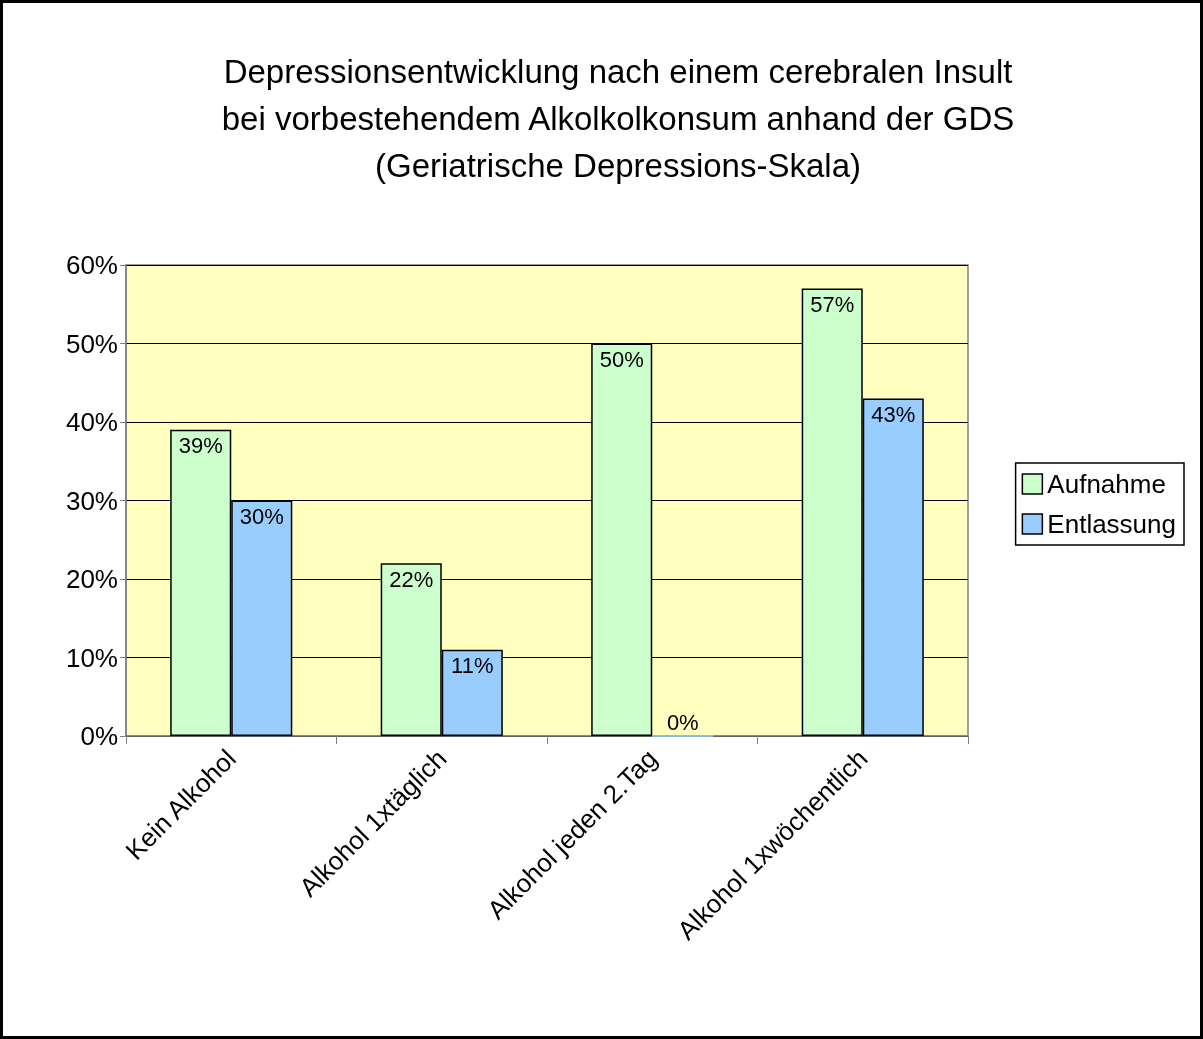 This screenshot has width=1203, height=1039. What do you see at coordinates (618, 118) in the screenshot?
I see `chart-title: Depressionsentwicklung nach einem cerebralen Insult bei vorbestehendem Alkolkolkonsum anhand der GDS (Geriatrische Depressions-Skala)` at bounding box center [618, 118].